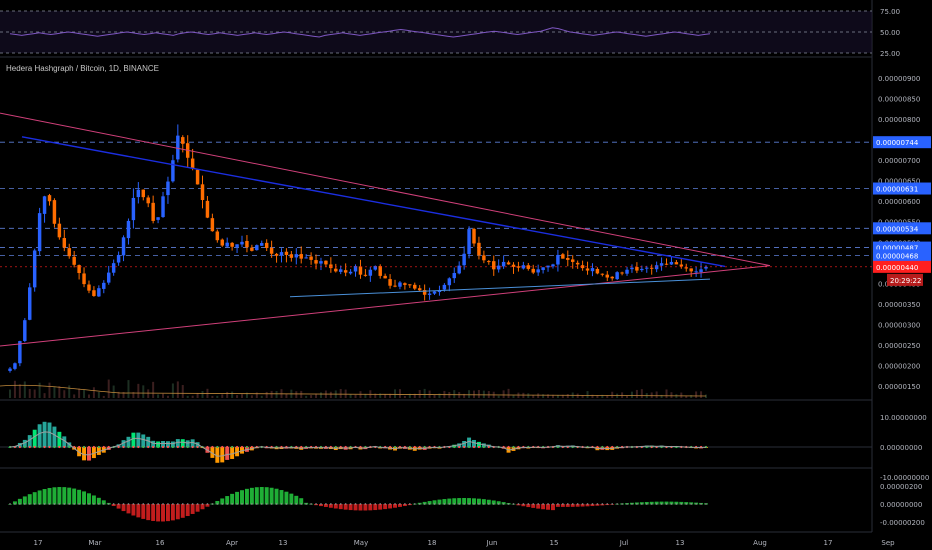  Describe the element at coordinates (465, 543) in the screenshot. I see `time-axis: 17 Mar 16 Apr 13 May 18 Jun 15 Jul 13 Aug 17 Sep` at that location.